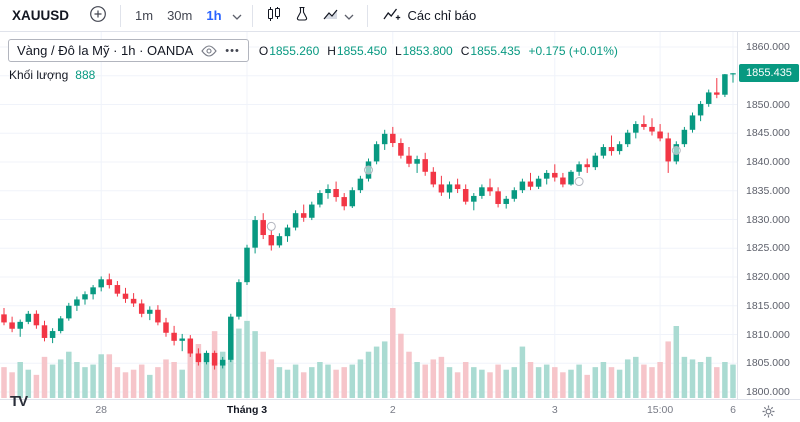 This screenshot has height=422, width=800. What do you see at coordinates (232, 50) in the screenshot?
I see `more-options-icon: •••` at bounding box center [232, 50].